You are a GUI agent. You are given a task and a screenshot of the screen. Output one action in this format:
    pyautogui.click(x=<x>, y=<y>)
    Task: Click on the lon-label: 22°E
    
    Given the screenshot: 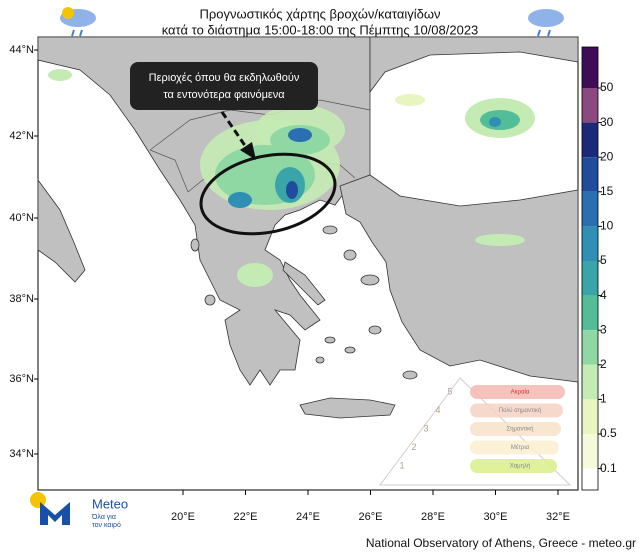 What is the action you would take?
    pyautogui.click(x=246, y=517)
    